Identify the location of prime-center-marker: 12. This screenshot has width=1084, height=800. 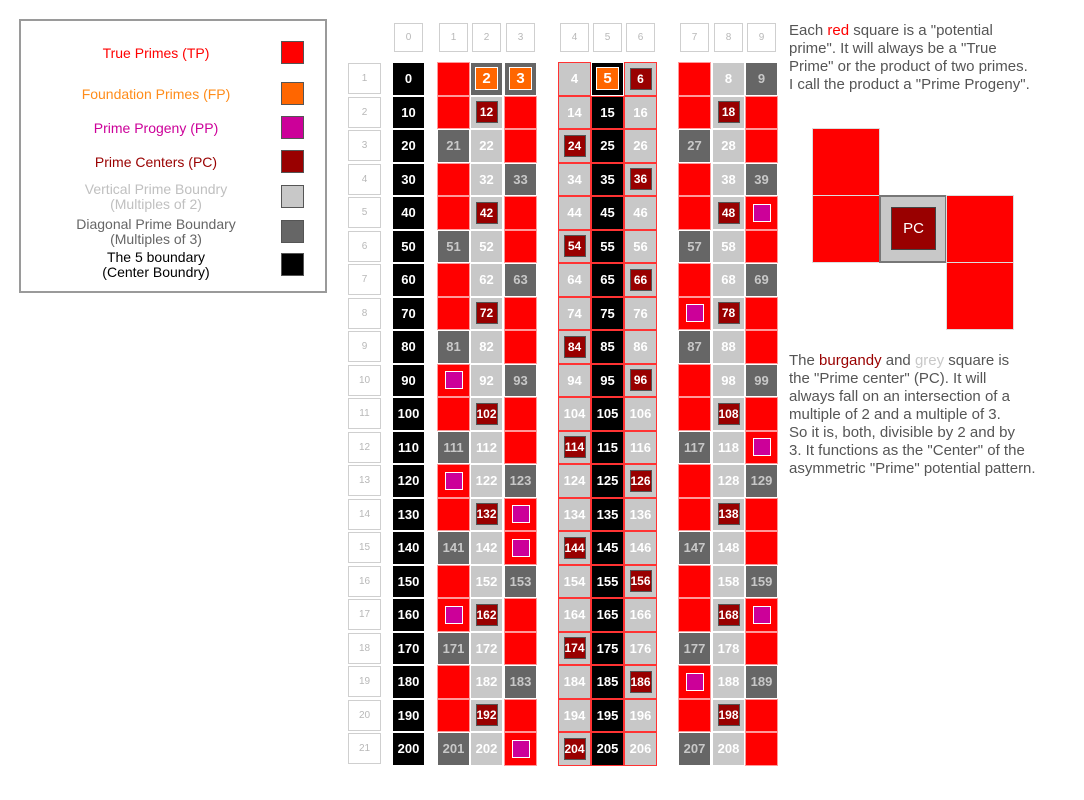
(486, 112).